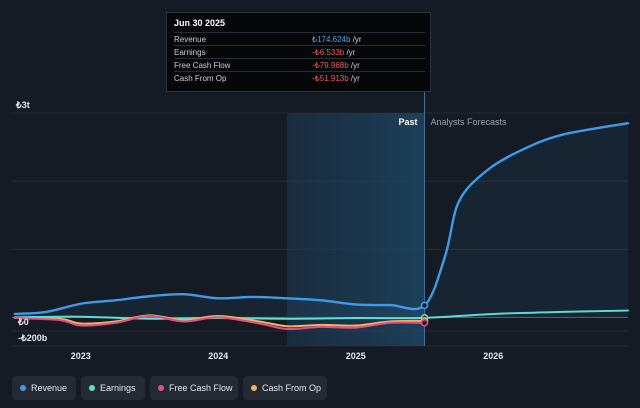  I want to click on legend-revenue: Revenue, so click(44, 388).